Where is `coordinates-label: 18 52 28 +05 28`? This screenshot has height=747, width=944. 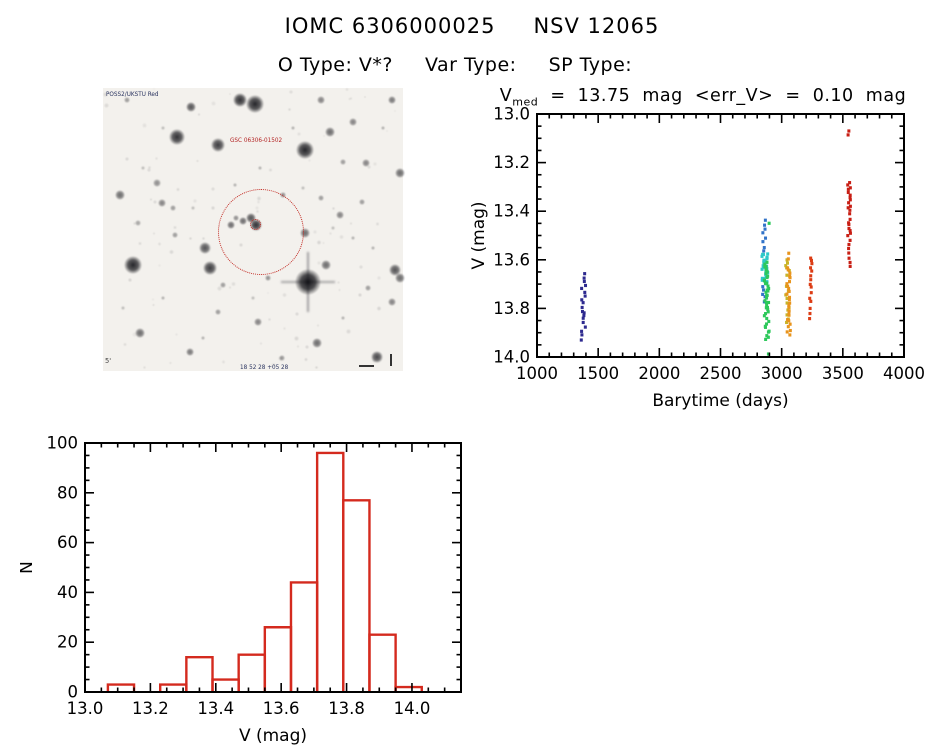 coordinates-label: 18 52 28 +05 28 is located at coordinates (264, 367).